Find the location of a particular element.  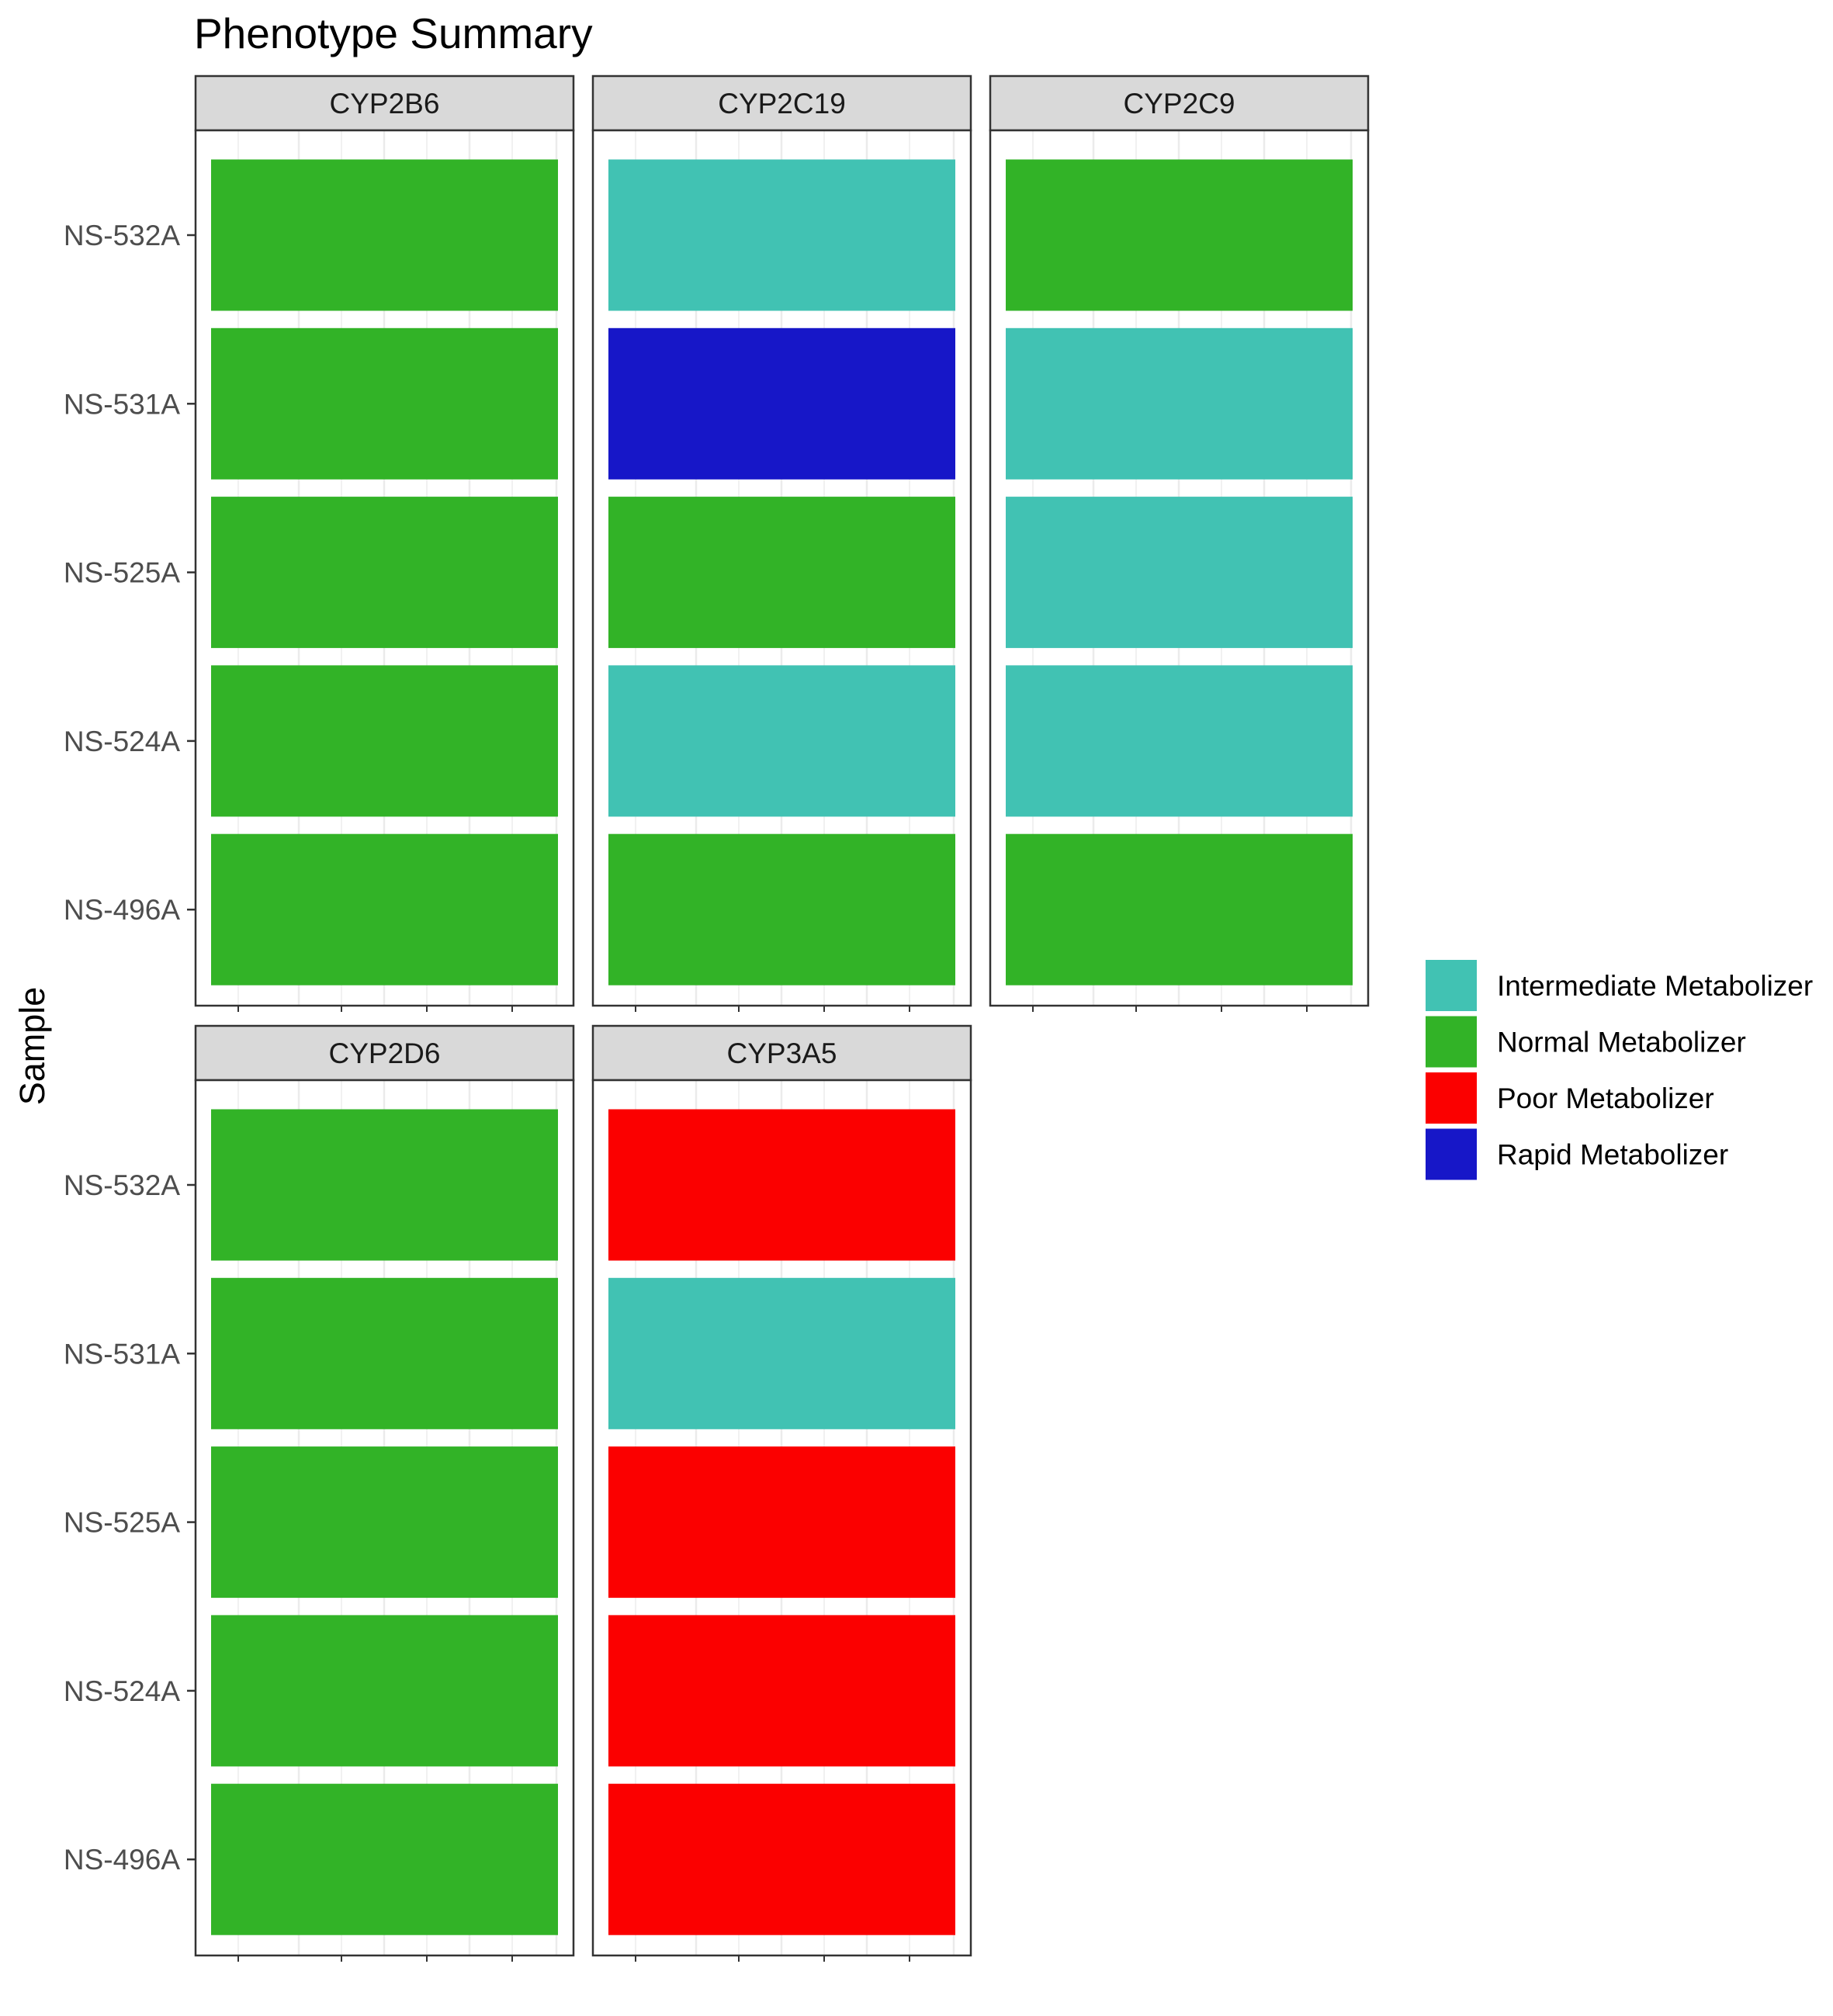

tile-cyp2b6-ns-531a is located at coordinates (384, 404).